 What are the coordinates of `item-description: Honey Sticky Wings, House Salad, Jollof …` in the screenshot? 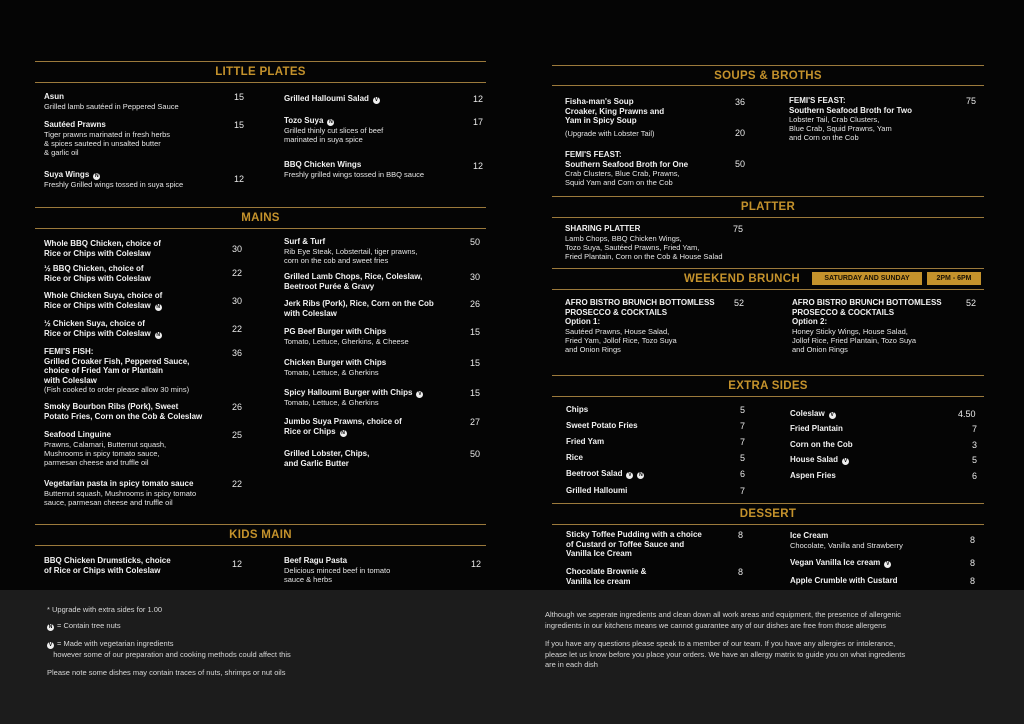 It's located at (854, 340).